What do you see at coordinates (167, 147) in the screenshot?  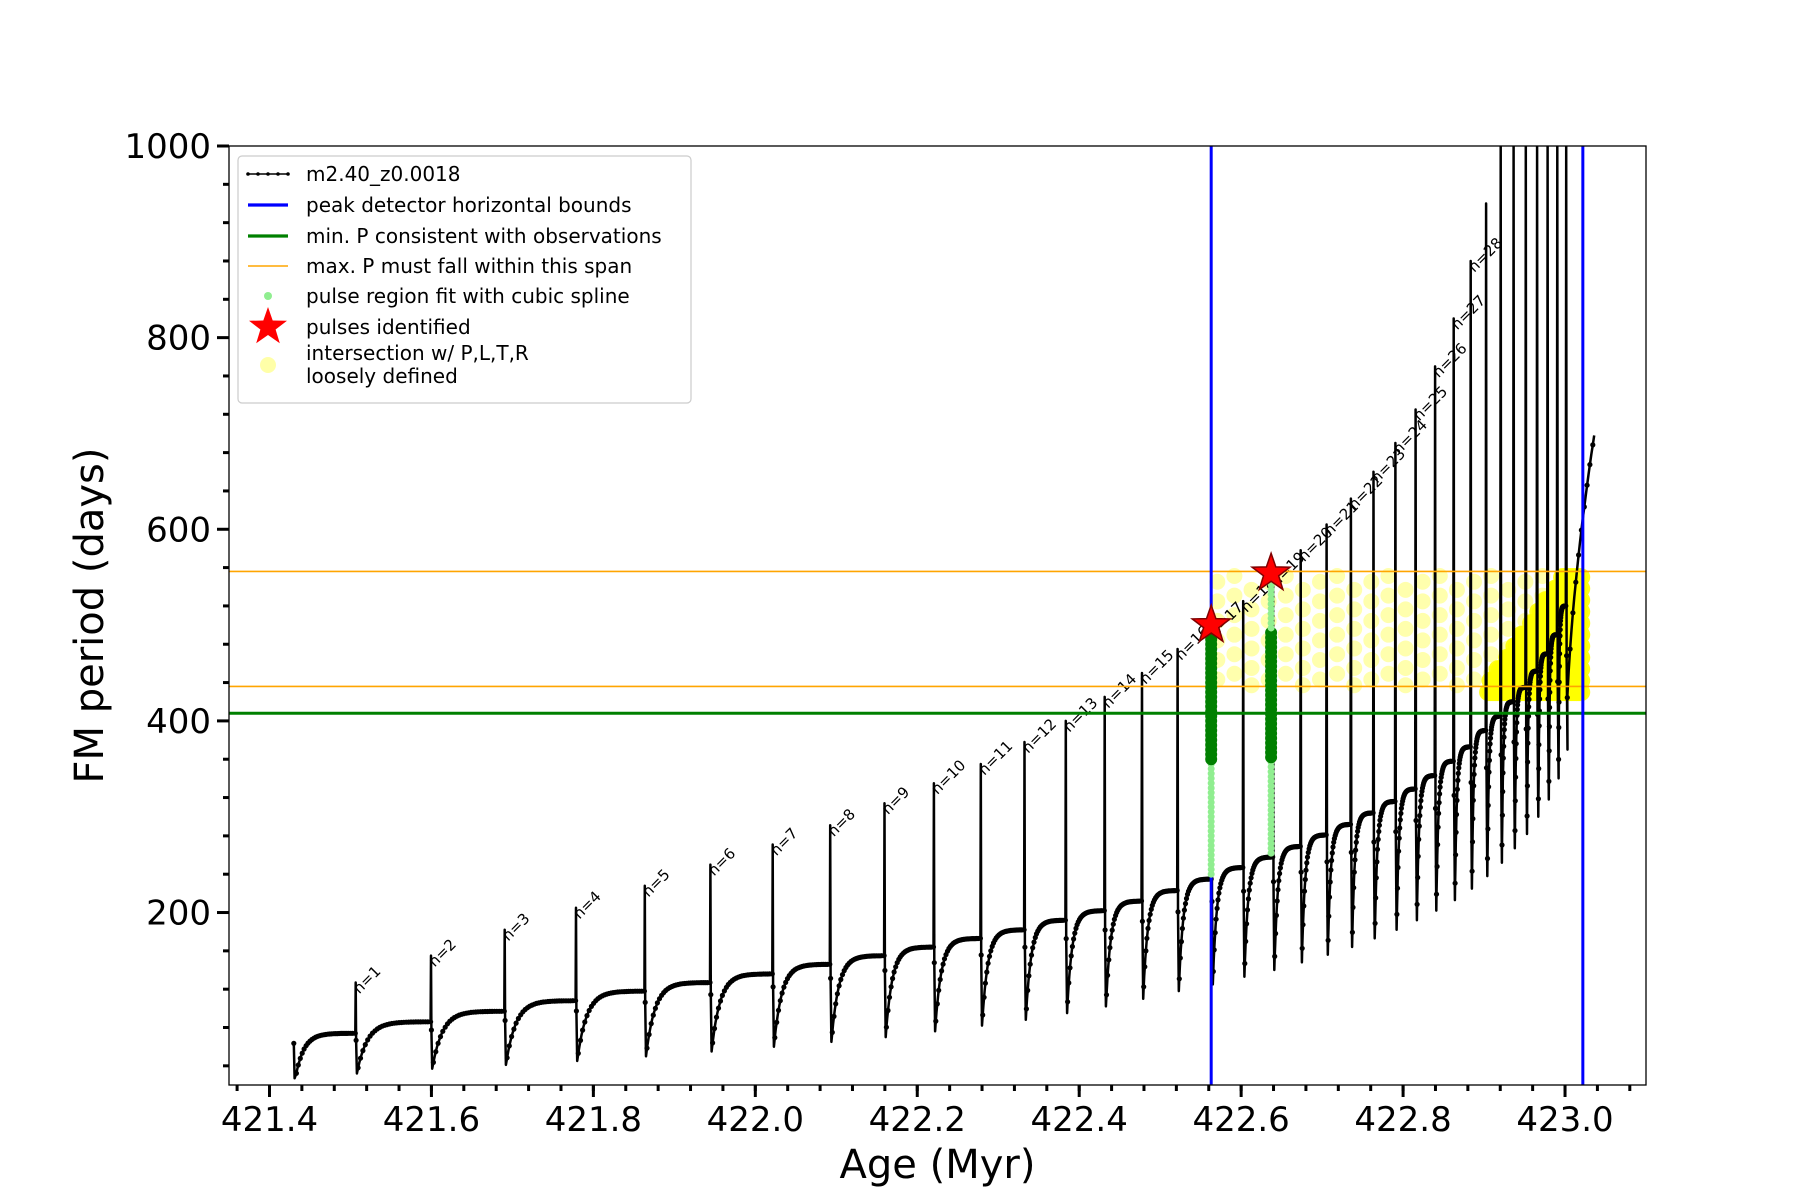 I see `y-tick-label: 1000` at bounding box center [167, 147].